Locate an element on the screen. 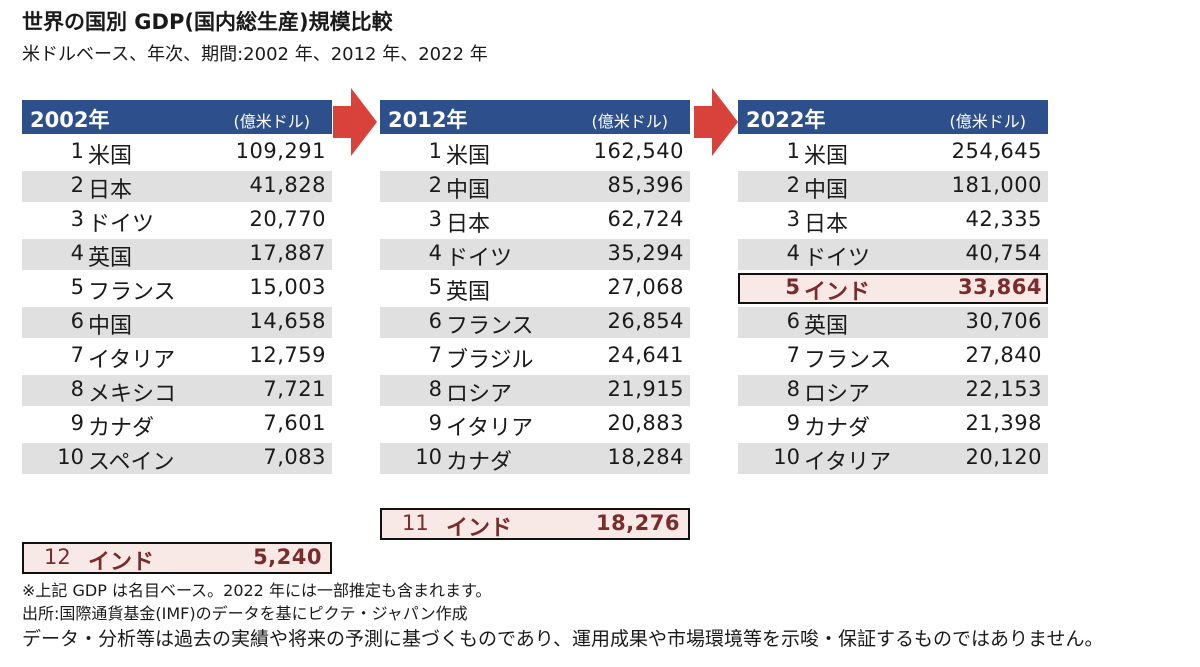 The width and height of the screenshot is (1200, 667). panel-header: 2002年 (億米ドル) is located at coordinates (177, 117).